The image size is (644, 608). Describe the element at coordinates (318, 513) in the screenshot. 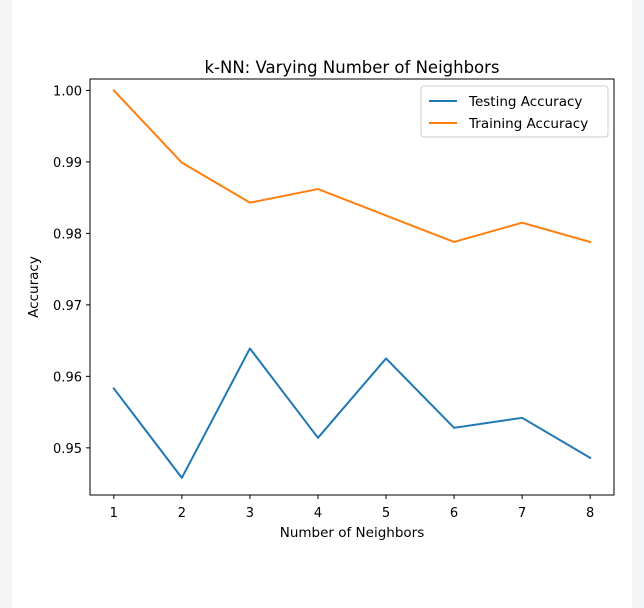

I see `x-tick-label: 4` at that location.